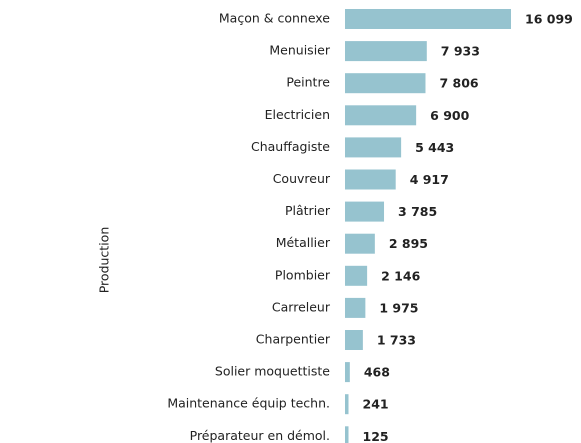 Image resolution: width=581 pixels, height=443 pixels. Describe the element at coordinates (308, 210) in the screenshot. I see `category-label: Plâtrier` at that location.